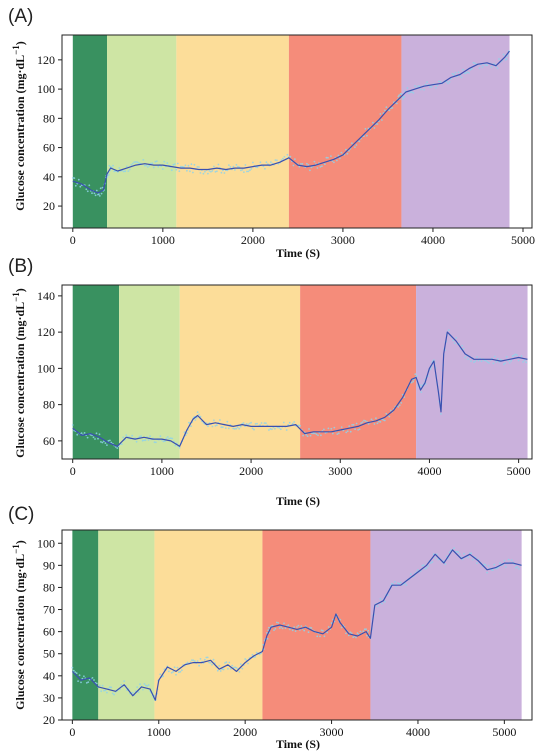  Describe the element at coordinates (519, 471) in the screenshot. I see `x-tick-label-b: 5000` at that location.